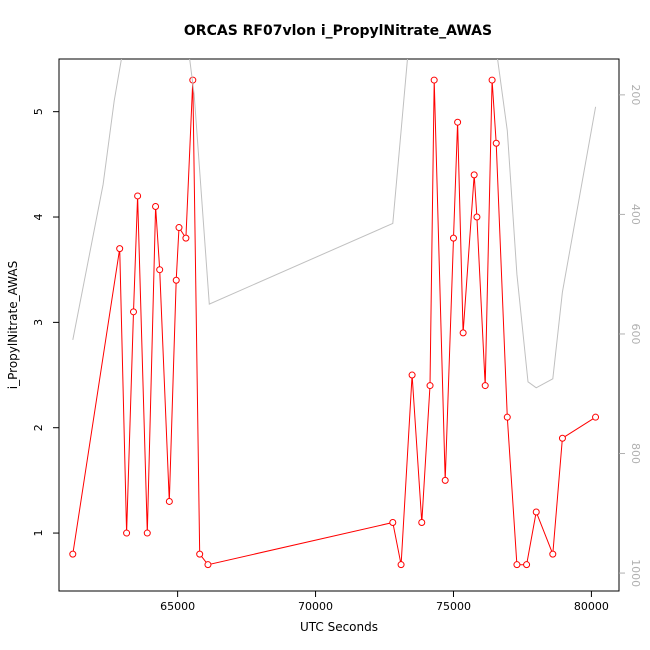 This screenshot has height=650, width=650. What do you see at coordinates (338, 31) in the screenshot?
I see `chart-title: ORCAS RF07vlon i_PropylNitrate_AWAS` at bounding box center [338, 31].